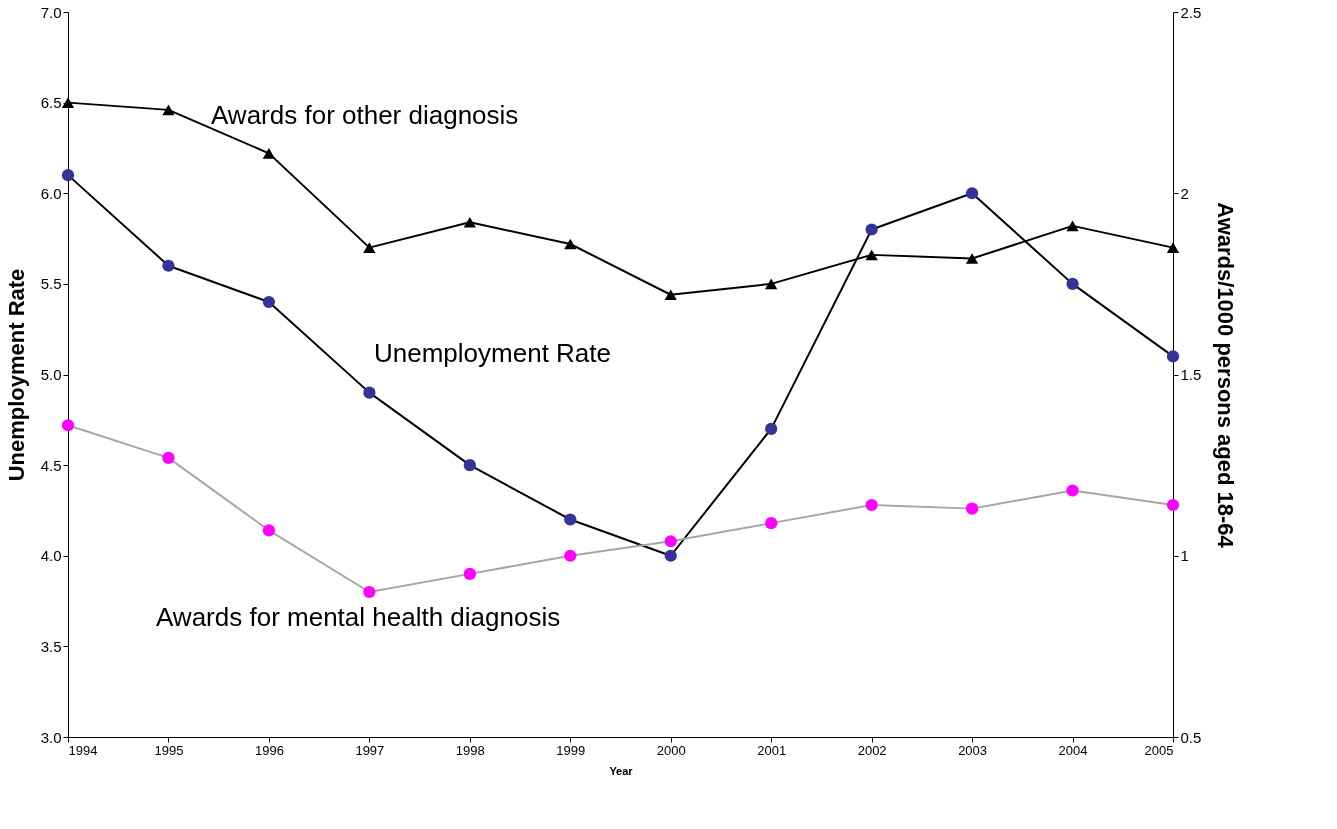 This screenshot has height=829, width=1337. Describe the element at coordinates (51, 284) in the screenshot. I see `y-tick-label: 5.5` at that location.